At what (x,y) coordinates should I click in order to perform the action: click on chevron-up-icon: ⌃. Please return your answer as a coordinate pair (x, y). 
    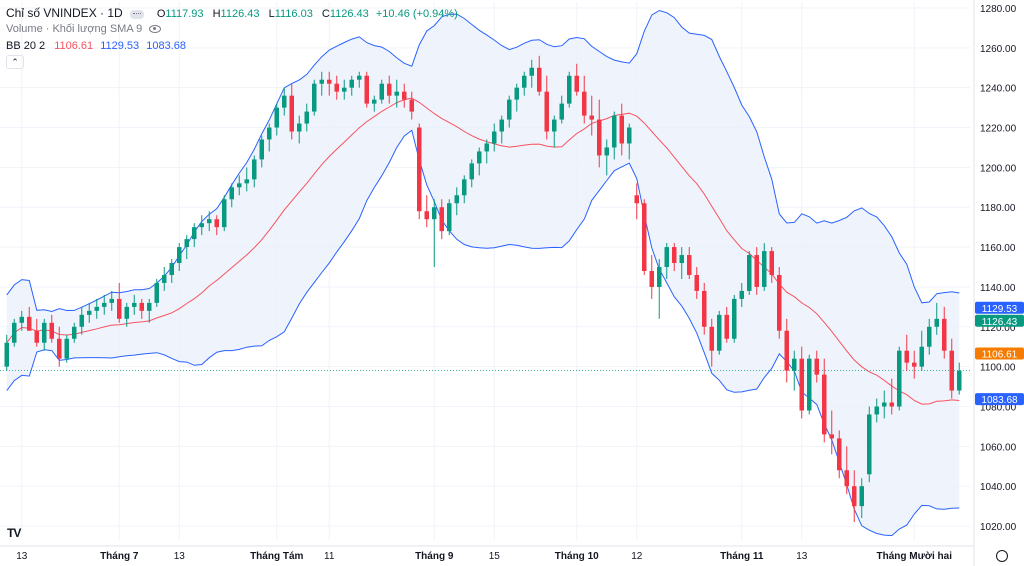
    Looking at the image, I should click on (15, 62).